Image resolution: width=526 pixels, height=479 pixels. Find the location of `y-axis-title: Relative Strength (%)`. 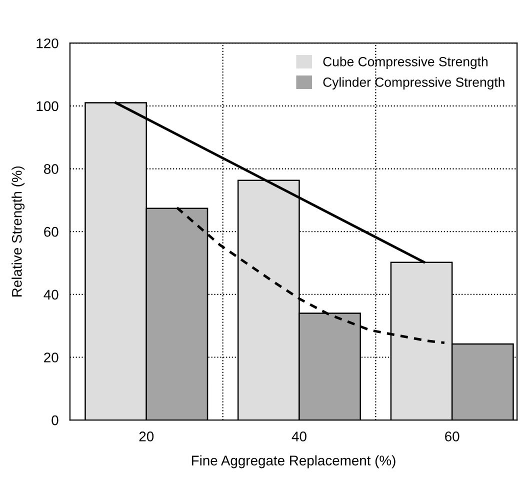

y-axis-title: Relative Strength (%) is located at coordinates (18, 231).